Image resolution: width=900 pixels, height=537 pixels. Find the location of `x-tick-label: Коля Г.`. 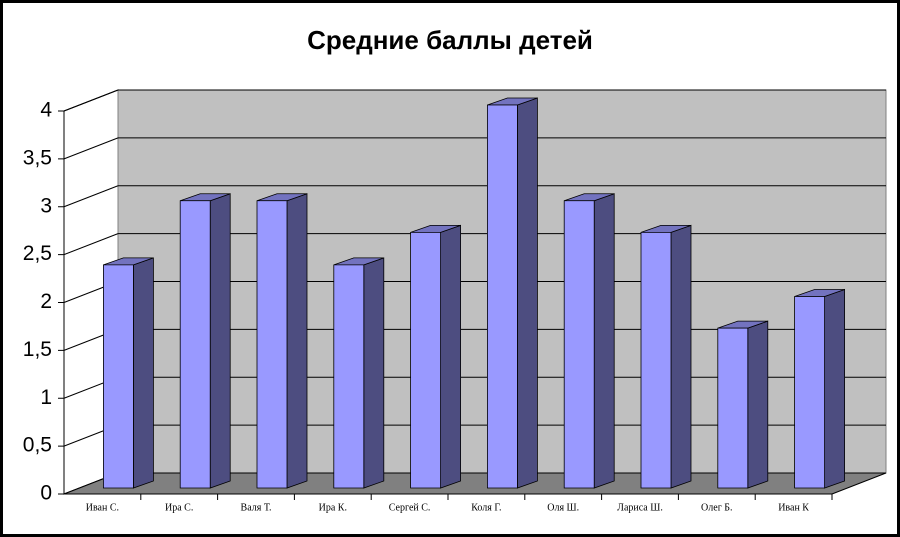

x-tick-label: Коля Г. is located at coordinates (486, 507).